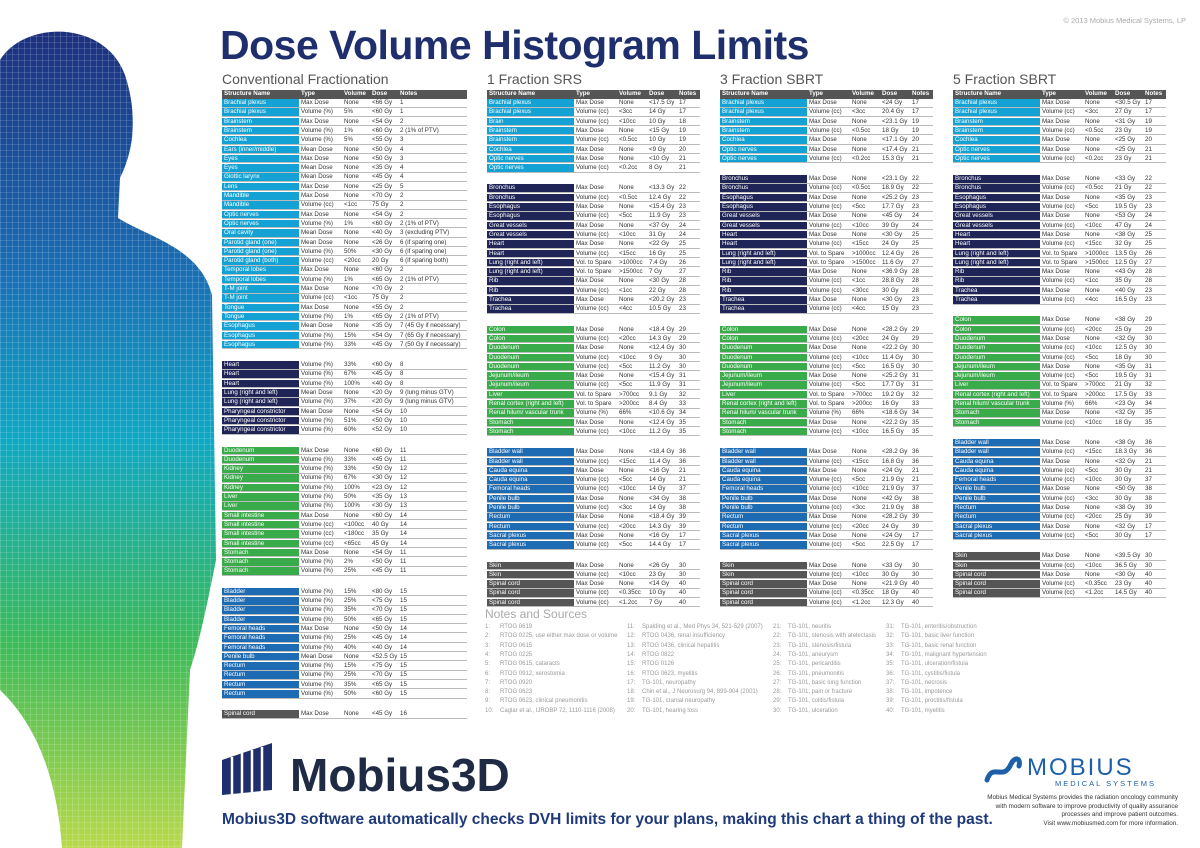 The image size is (1200, 848). What do you see at coordinates (1128, 112) in the screenshot?
I see `table-cell: 27 Gy` at bounding box center [1128, 112].